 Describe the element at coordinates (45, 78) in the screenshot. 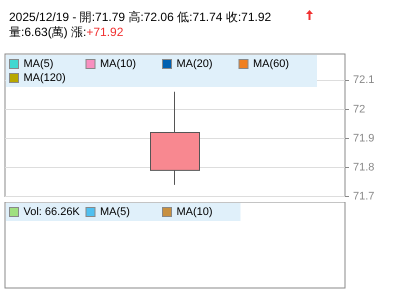

I see `legend-label: MA(120)` at that location.